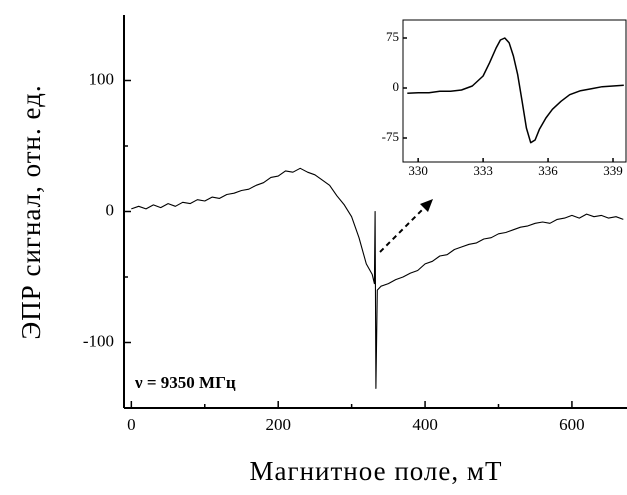  I want to click on arrow-head, so click(426, 205).